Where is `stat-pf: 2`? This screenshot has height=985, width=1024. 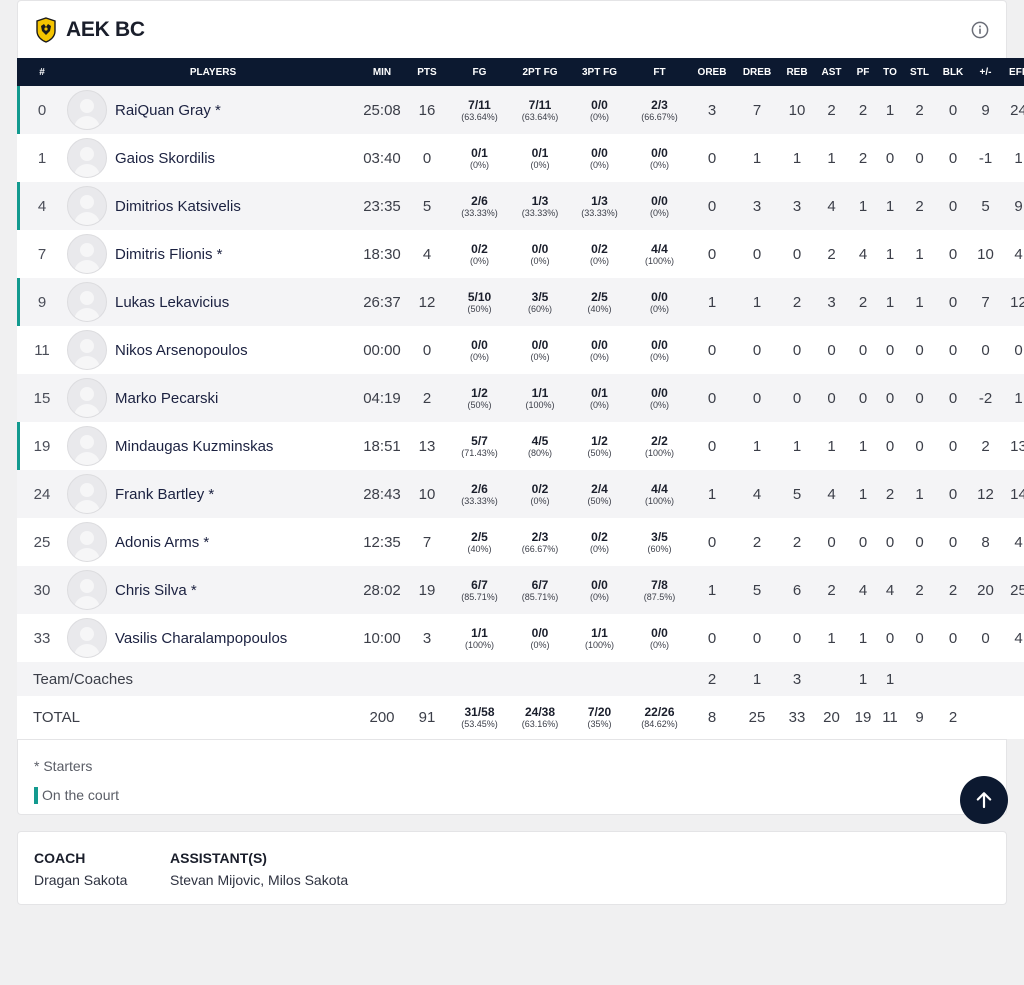
stat-pf: 2 is located at coordinates (863, 110).